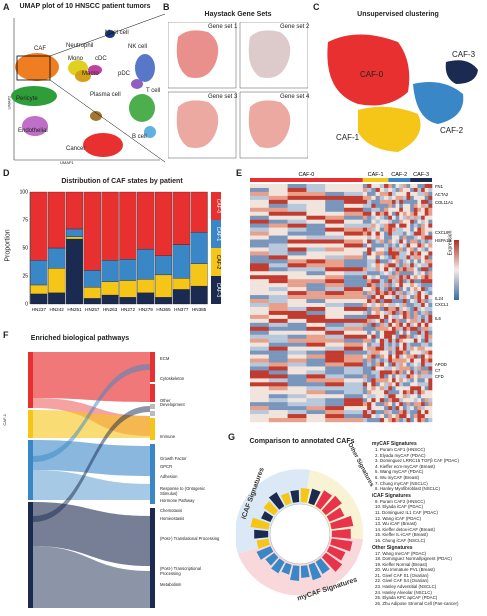  What do you see at coordinates (35, 126) in the screenshot?
I see `umap-cluster-endothelial` at bounding box center [35, 126].